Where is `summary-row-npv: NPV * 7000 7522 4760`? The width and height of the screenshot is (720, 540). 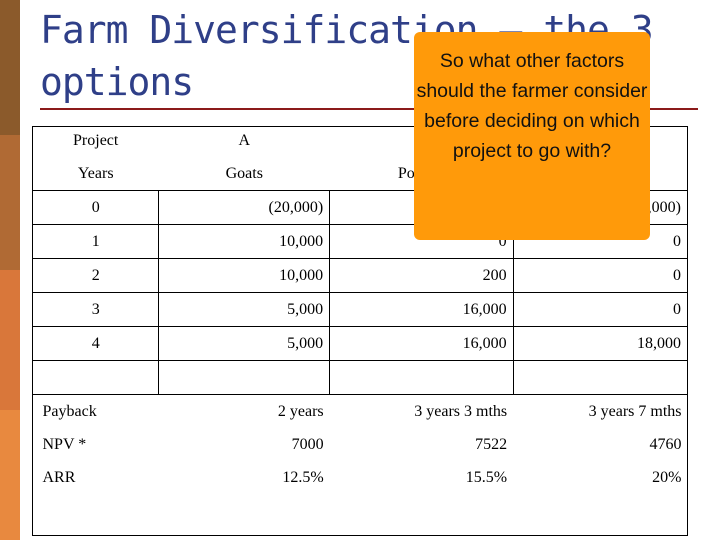
summary-row-npv: NPV * 7000 7522 4760 is located at coordinates (360, 444).